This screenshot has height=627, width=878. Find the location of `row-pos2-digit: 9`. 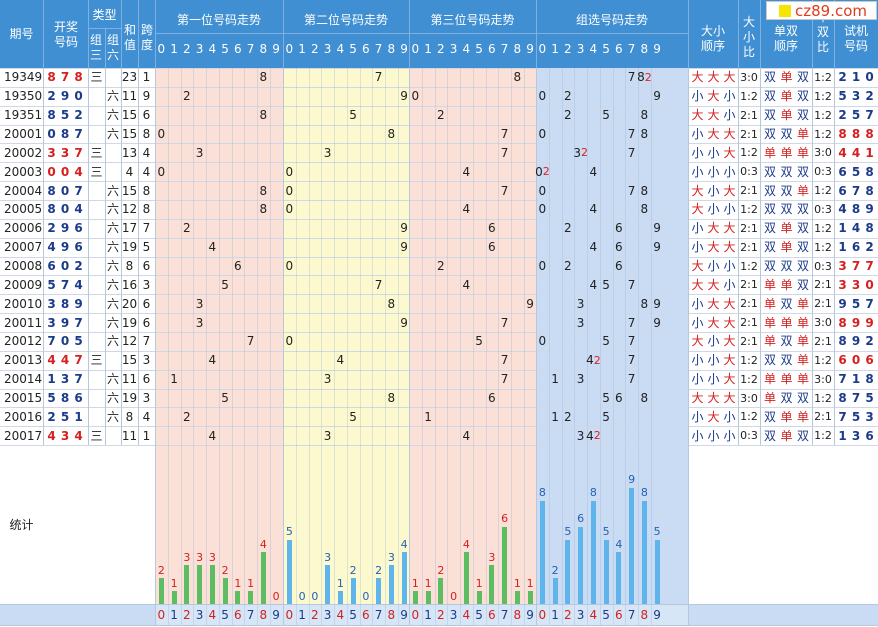

row-pos2-digit: 9 is located at coordinates (404, 247).